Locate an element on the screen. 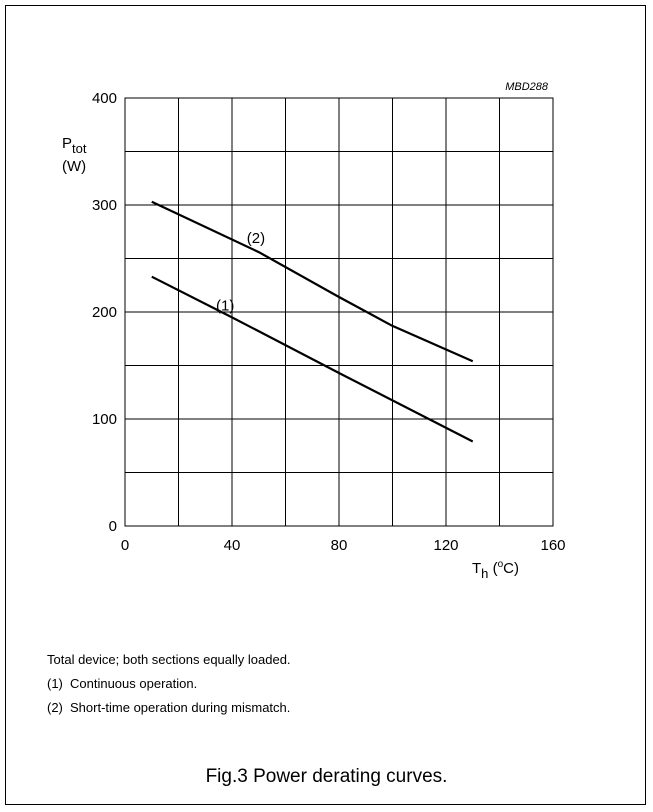 Image resolution: width=653 pixels, height=812 pixels. y-tick-label: 300 is located at coordinates (104, 205).